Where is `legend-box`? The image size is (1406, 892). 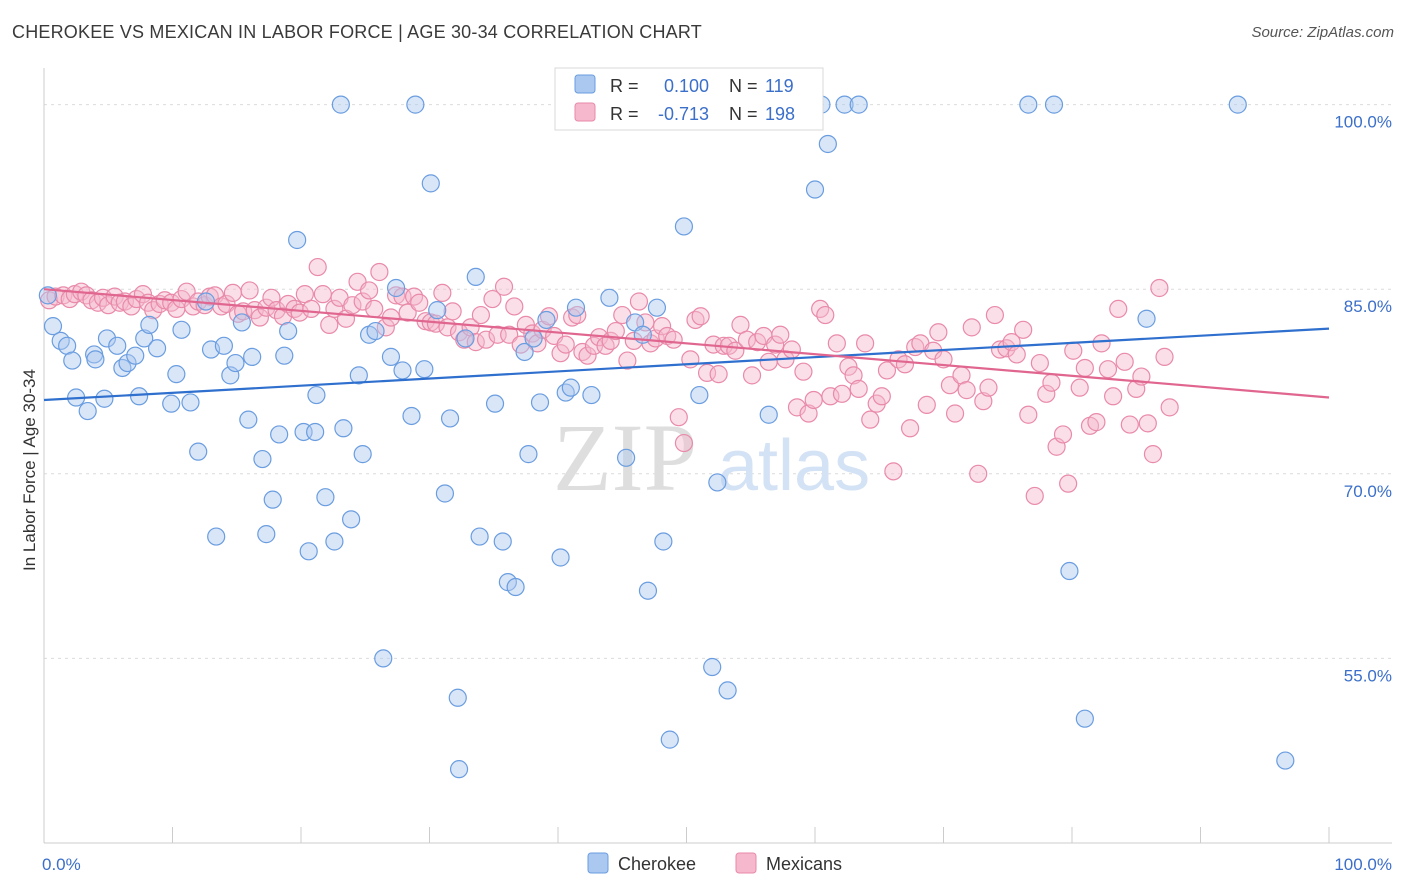 legend-box is located at coordinates (689, 99).